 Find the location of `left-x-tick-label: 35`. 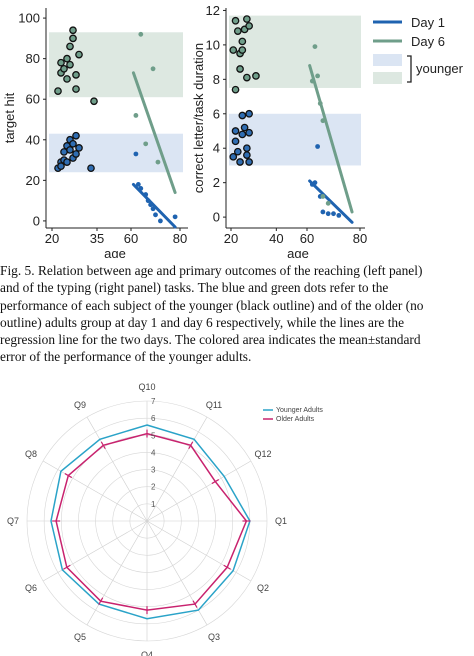

left-x-tick-label: 35 is located at coordinates (97, 238).